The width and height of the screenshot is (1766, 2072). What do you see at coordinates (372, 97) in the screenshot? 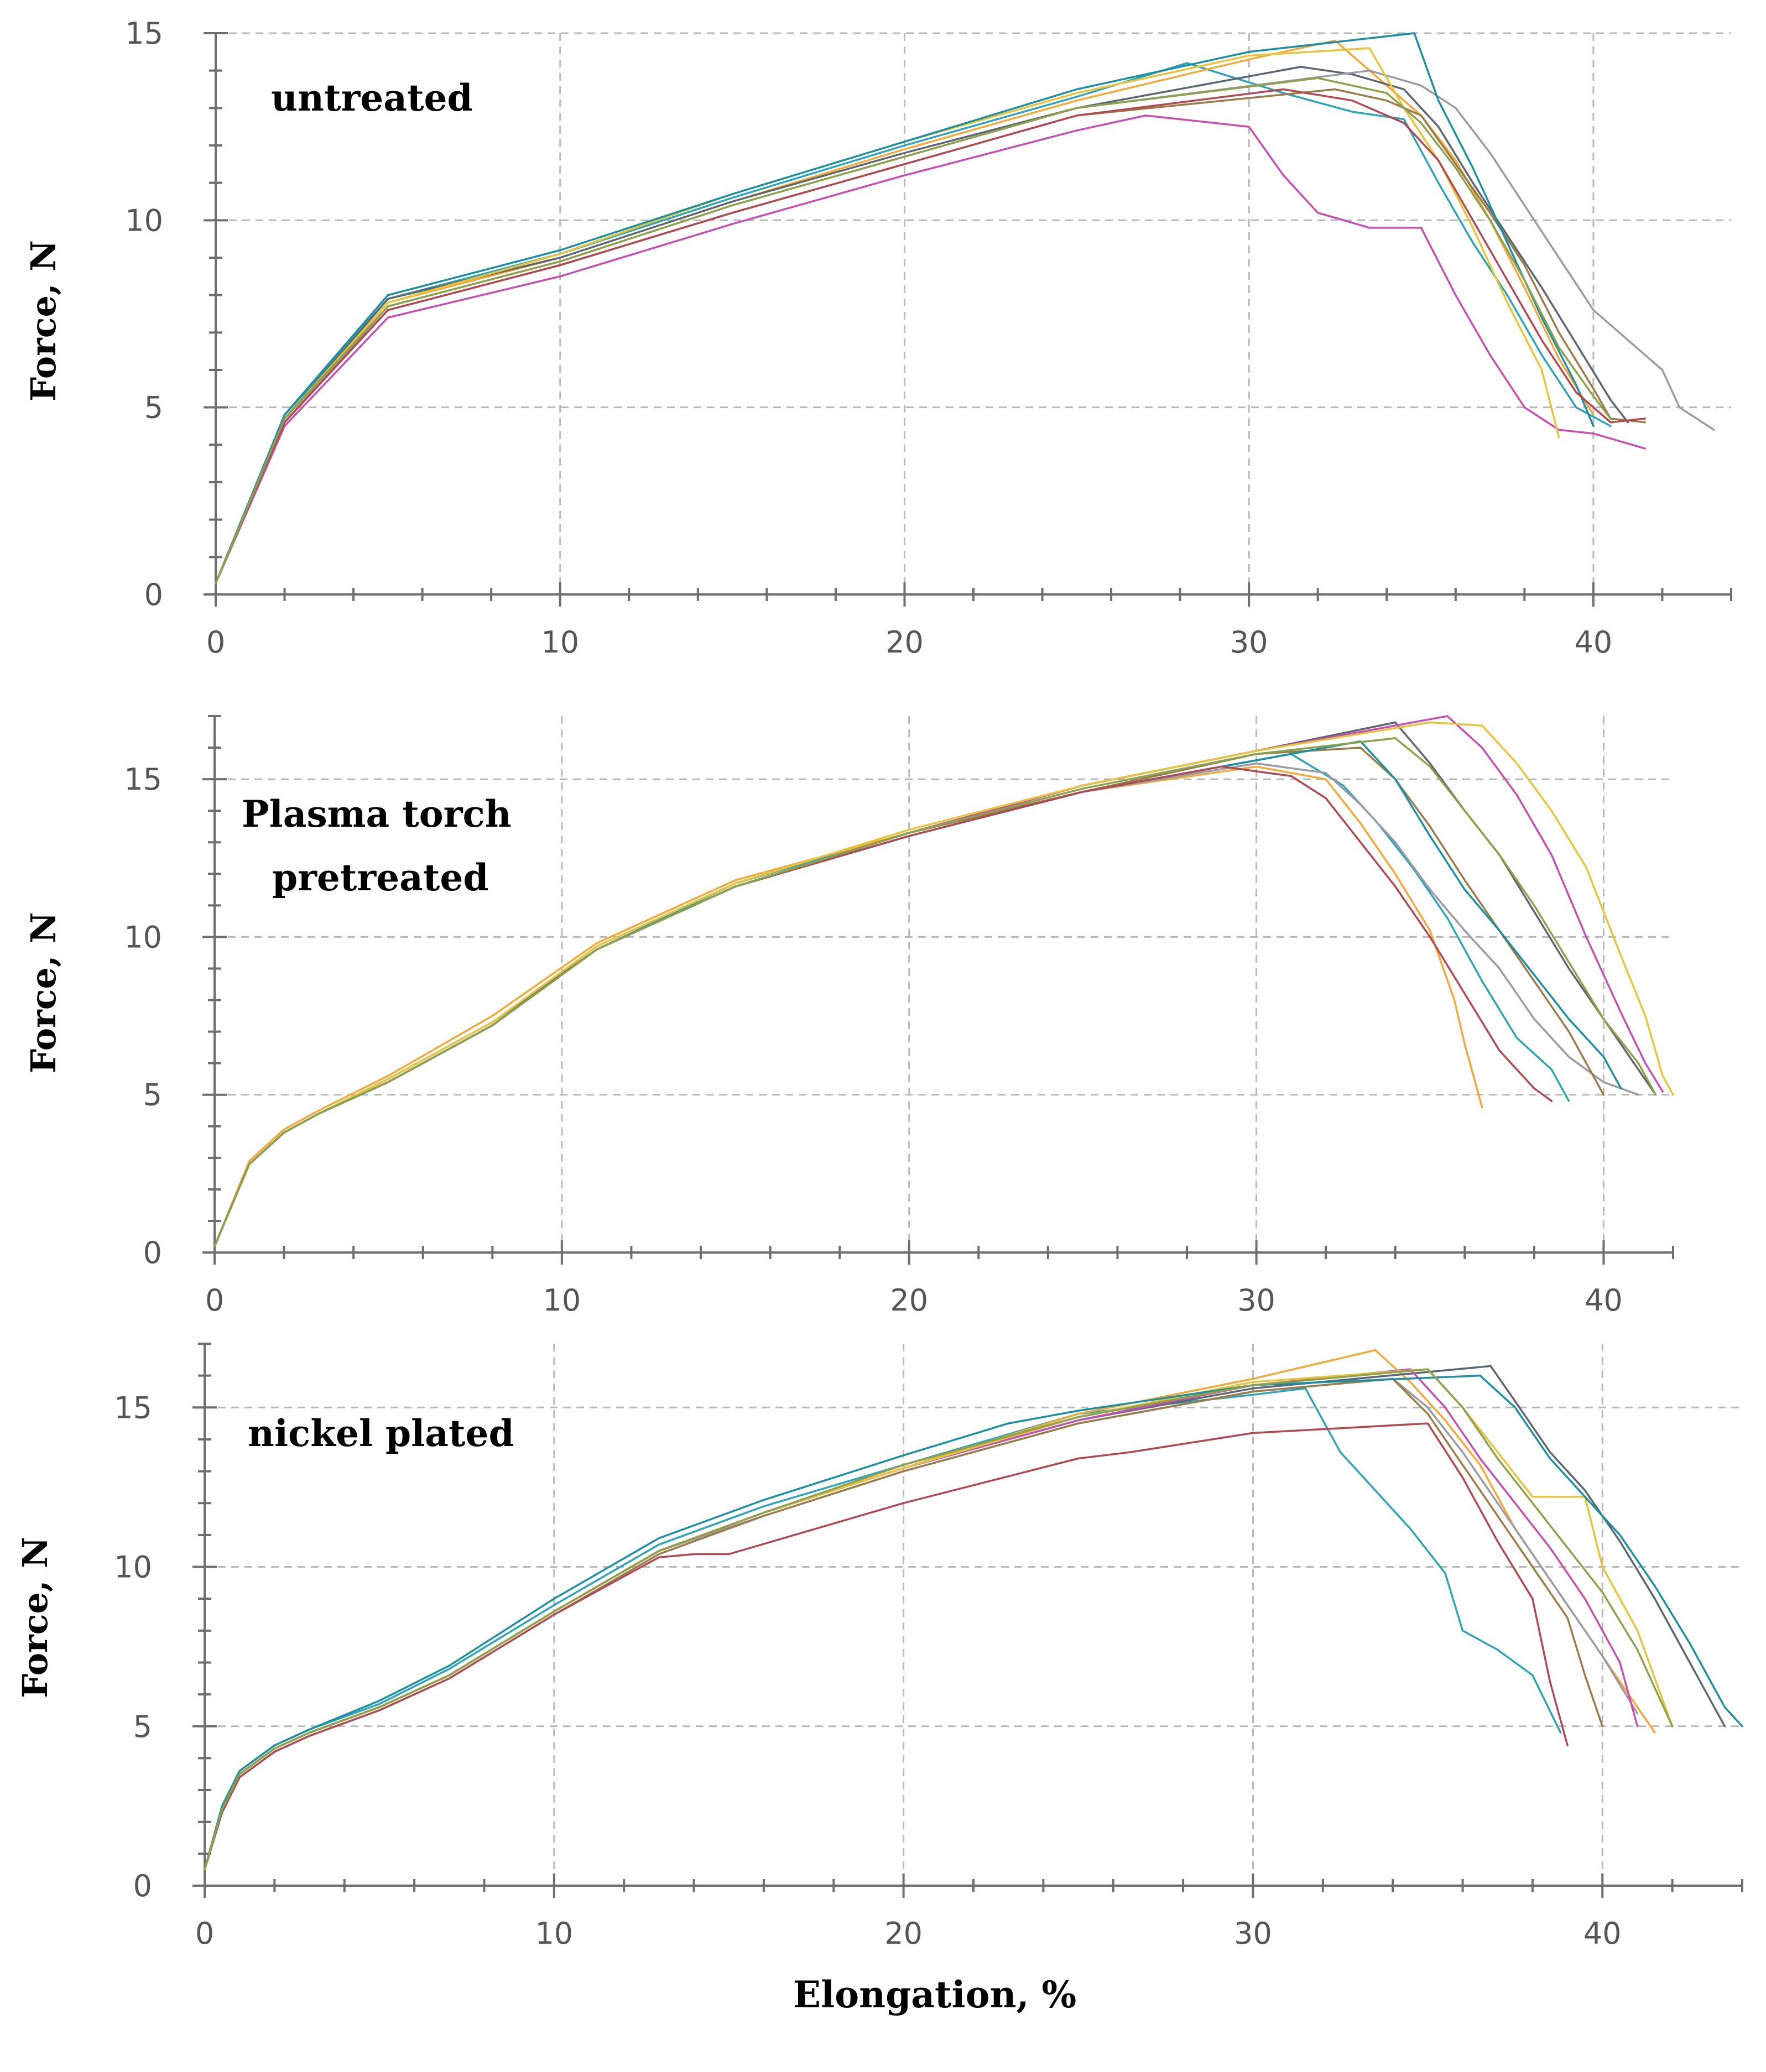
I see `panel-annotation: untreated` at bounding box center [372, 97].